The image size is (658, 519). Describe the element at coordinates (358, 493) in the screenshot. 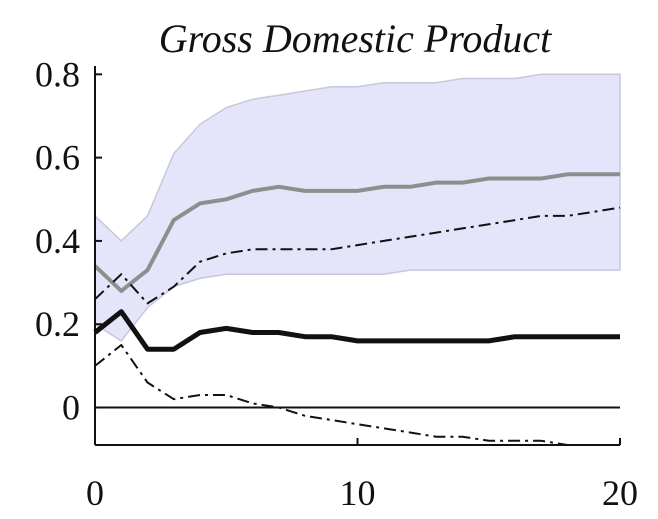

I see `x-tick-label: 10` at that location.